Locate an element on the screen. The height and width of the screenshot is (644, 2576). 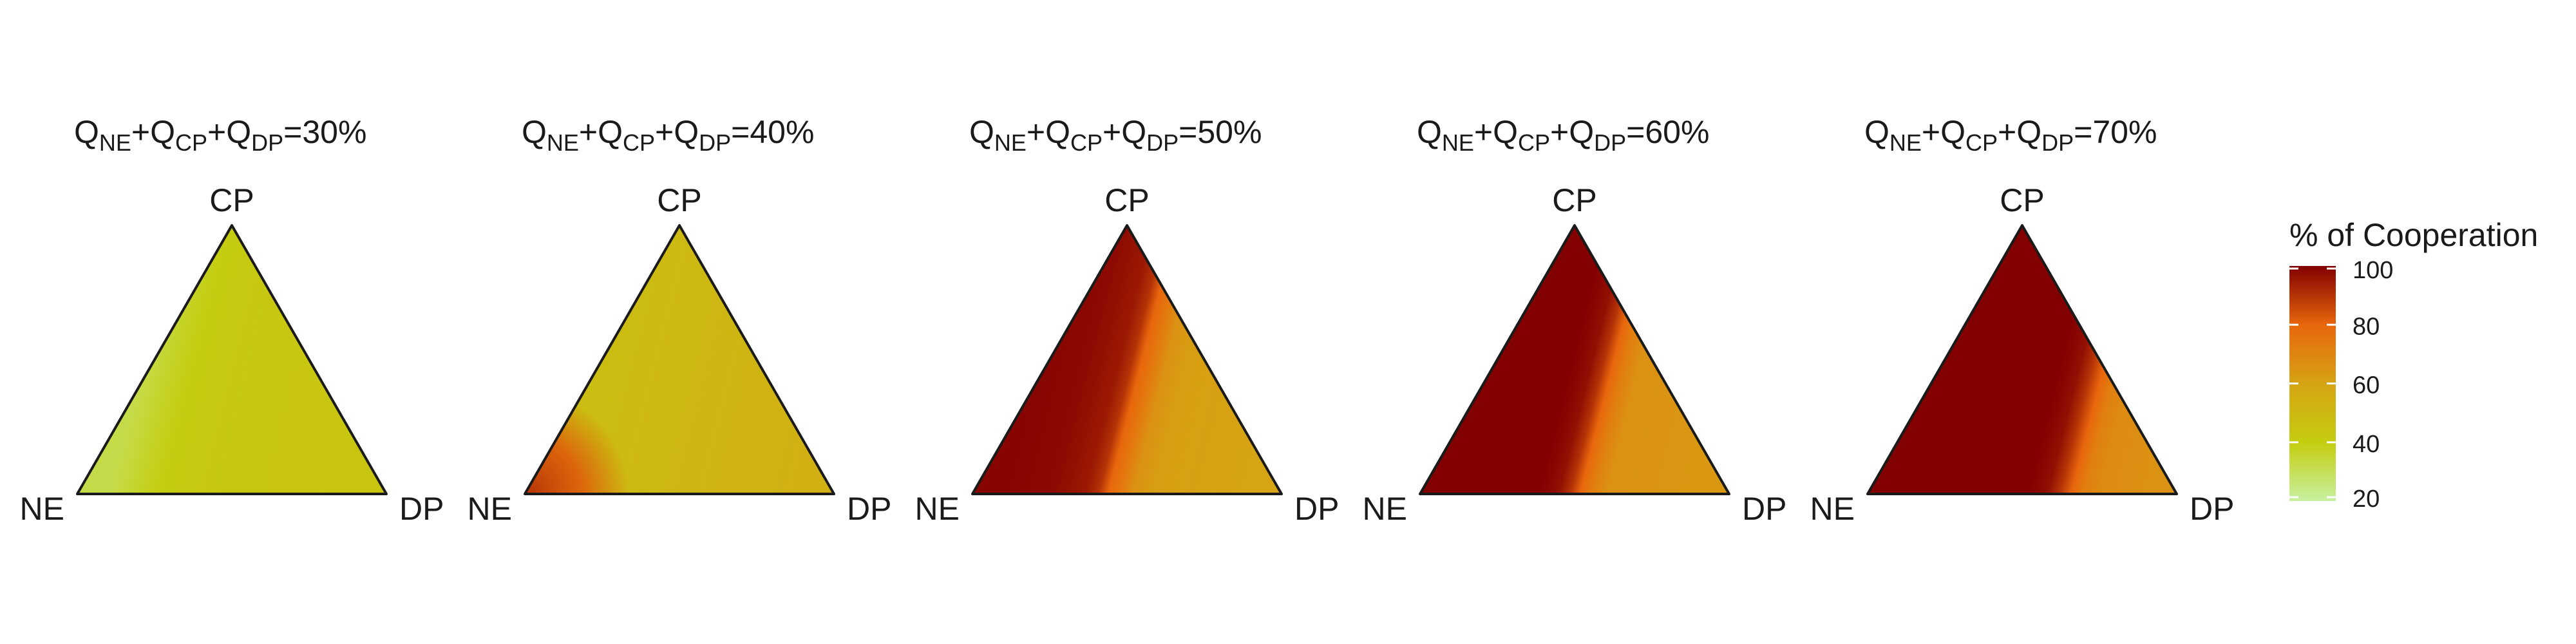
legend-tick-label: 80 is located at coordinates (2366, 326).